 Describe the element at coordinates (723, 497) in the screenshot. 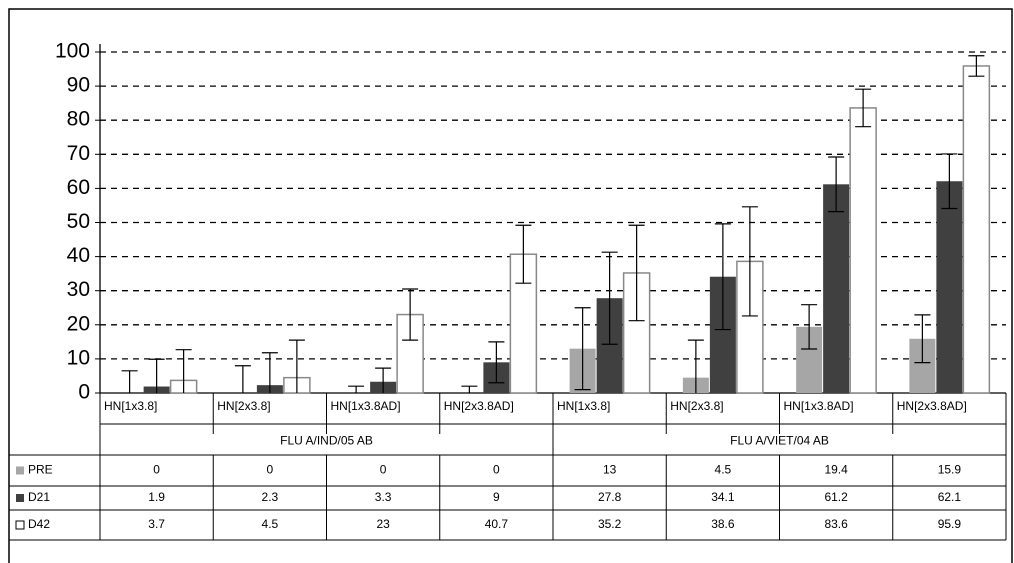

I see `table-value: 34.1` at that location.